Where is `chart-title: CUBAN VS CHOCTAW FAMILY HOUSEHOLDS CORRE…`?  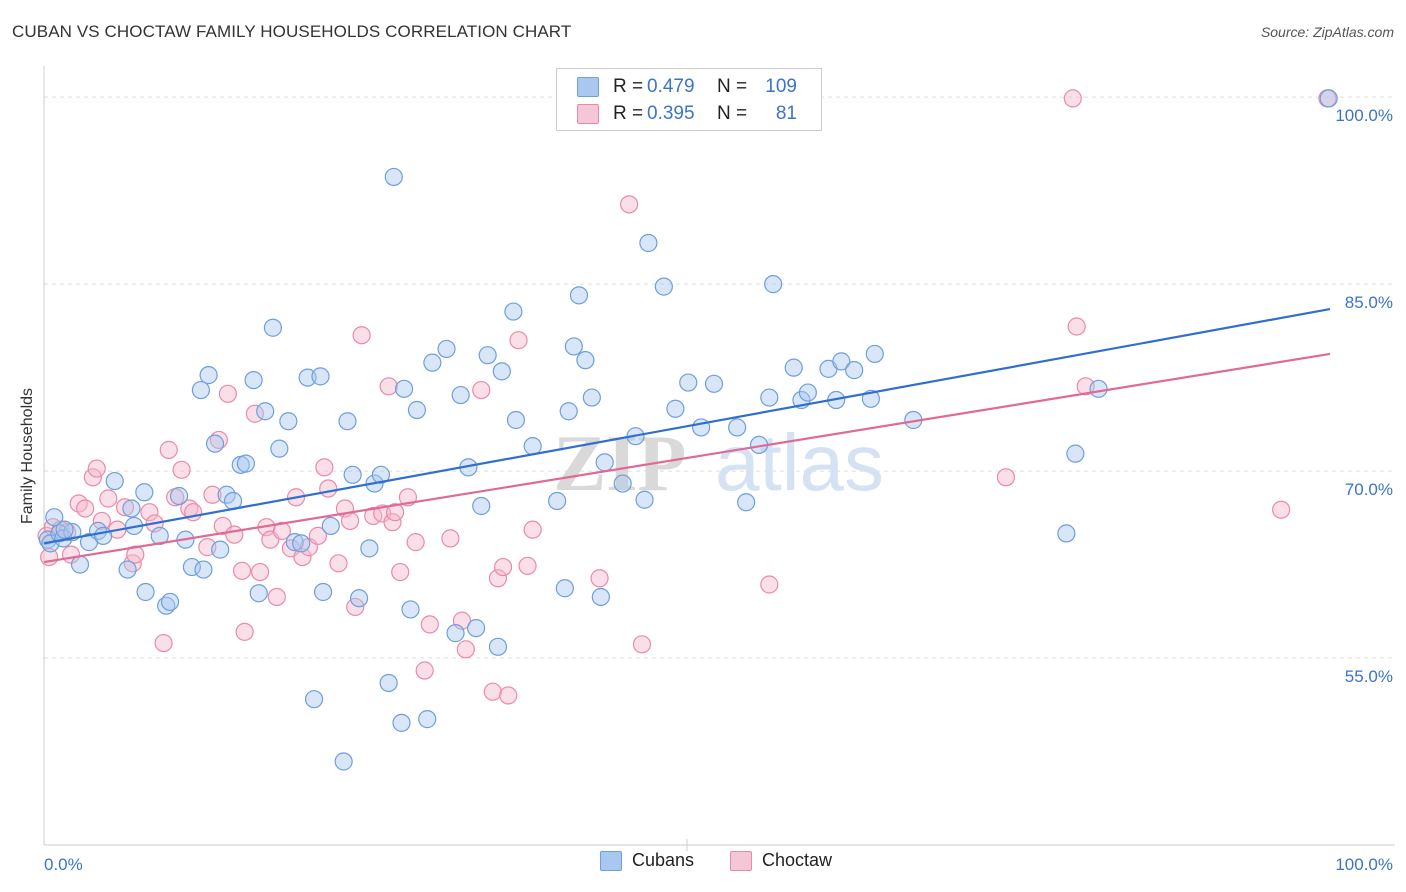
chart-title: CUBAN VS CHOCTAW FAMILY HOUSEHOLDS CORRE… is located at coordinates (292, 31).